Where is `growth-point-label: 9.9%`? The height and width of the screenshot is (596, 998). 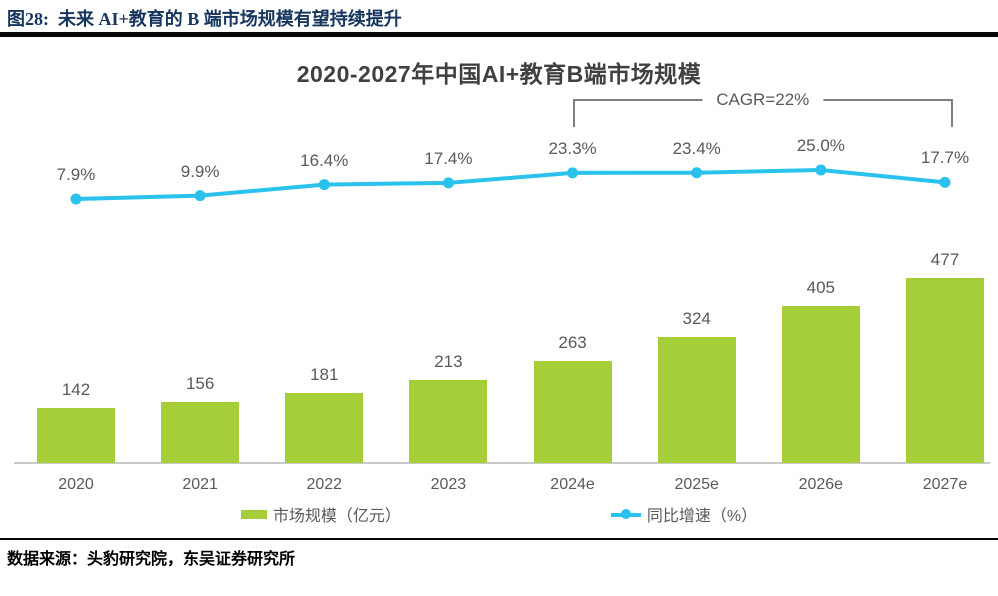 growth-point-label: 9.9% is located at coordinates (200, 171).